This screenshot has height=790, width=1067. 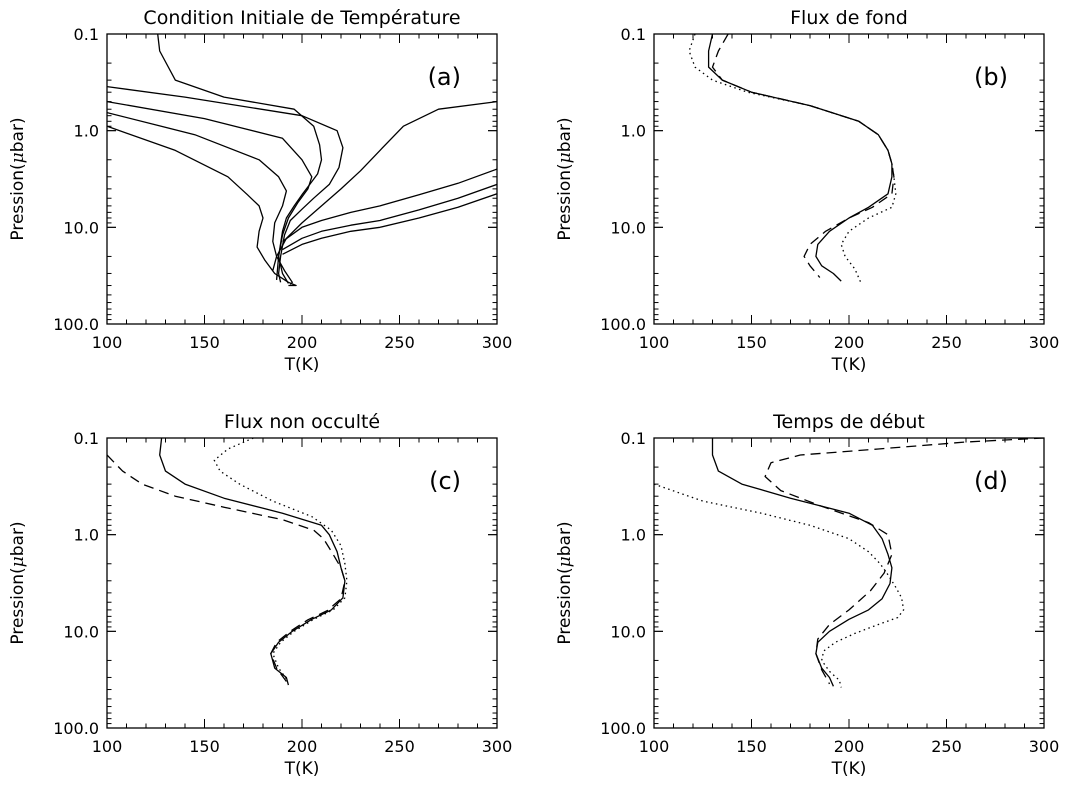 What do you see at coordinates (301, 18) in the screenshot?
I see `panel-title: Condition Initiale de Température` at bounding box center [301, 18].